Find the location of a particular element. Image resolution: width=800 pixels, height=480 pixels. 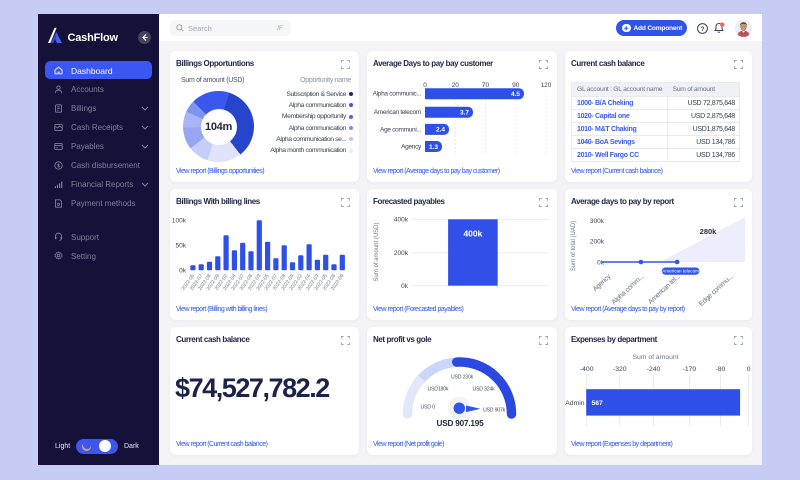

svg-text: 3.7 is located at coordinates (464, 113).